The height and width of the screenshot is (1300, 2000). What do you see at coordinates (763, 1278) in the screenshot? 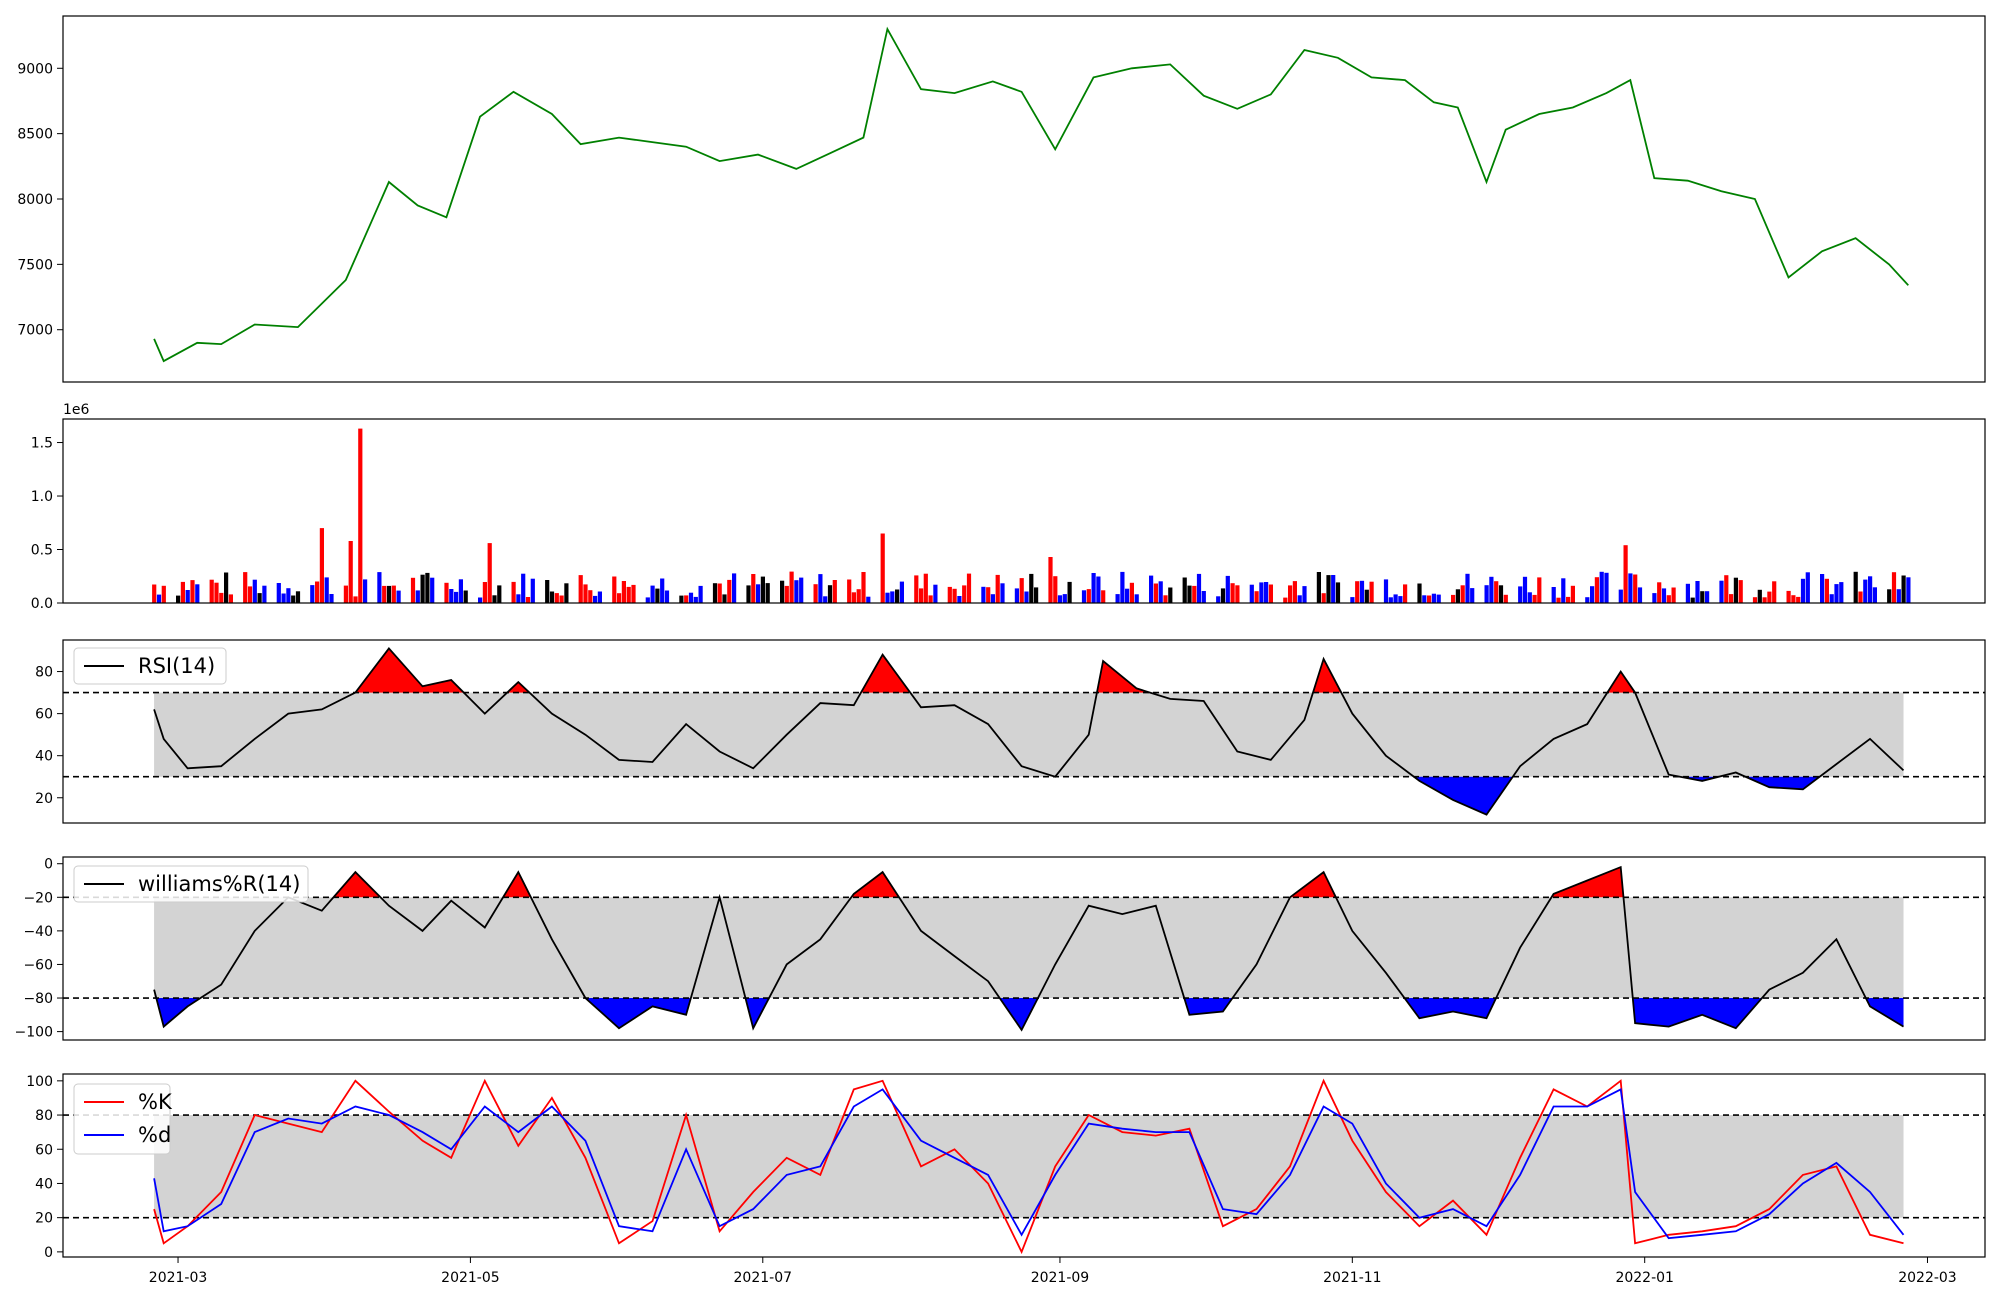
I see `x-tick-label: 2021-07` at bounding box center [763, 1278].